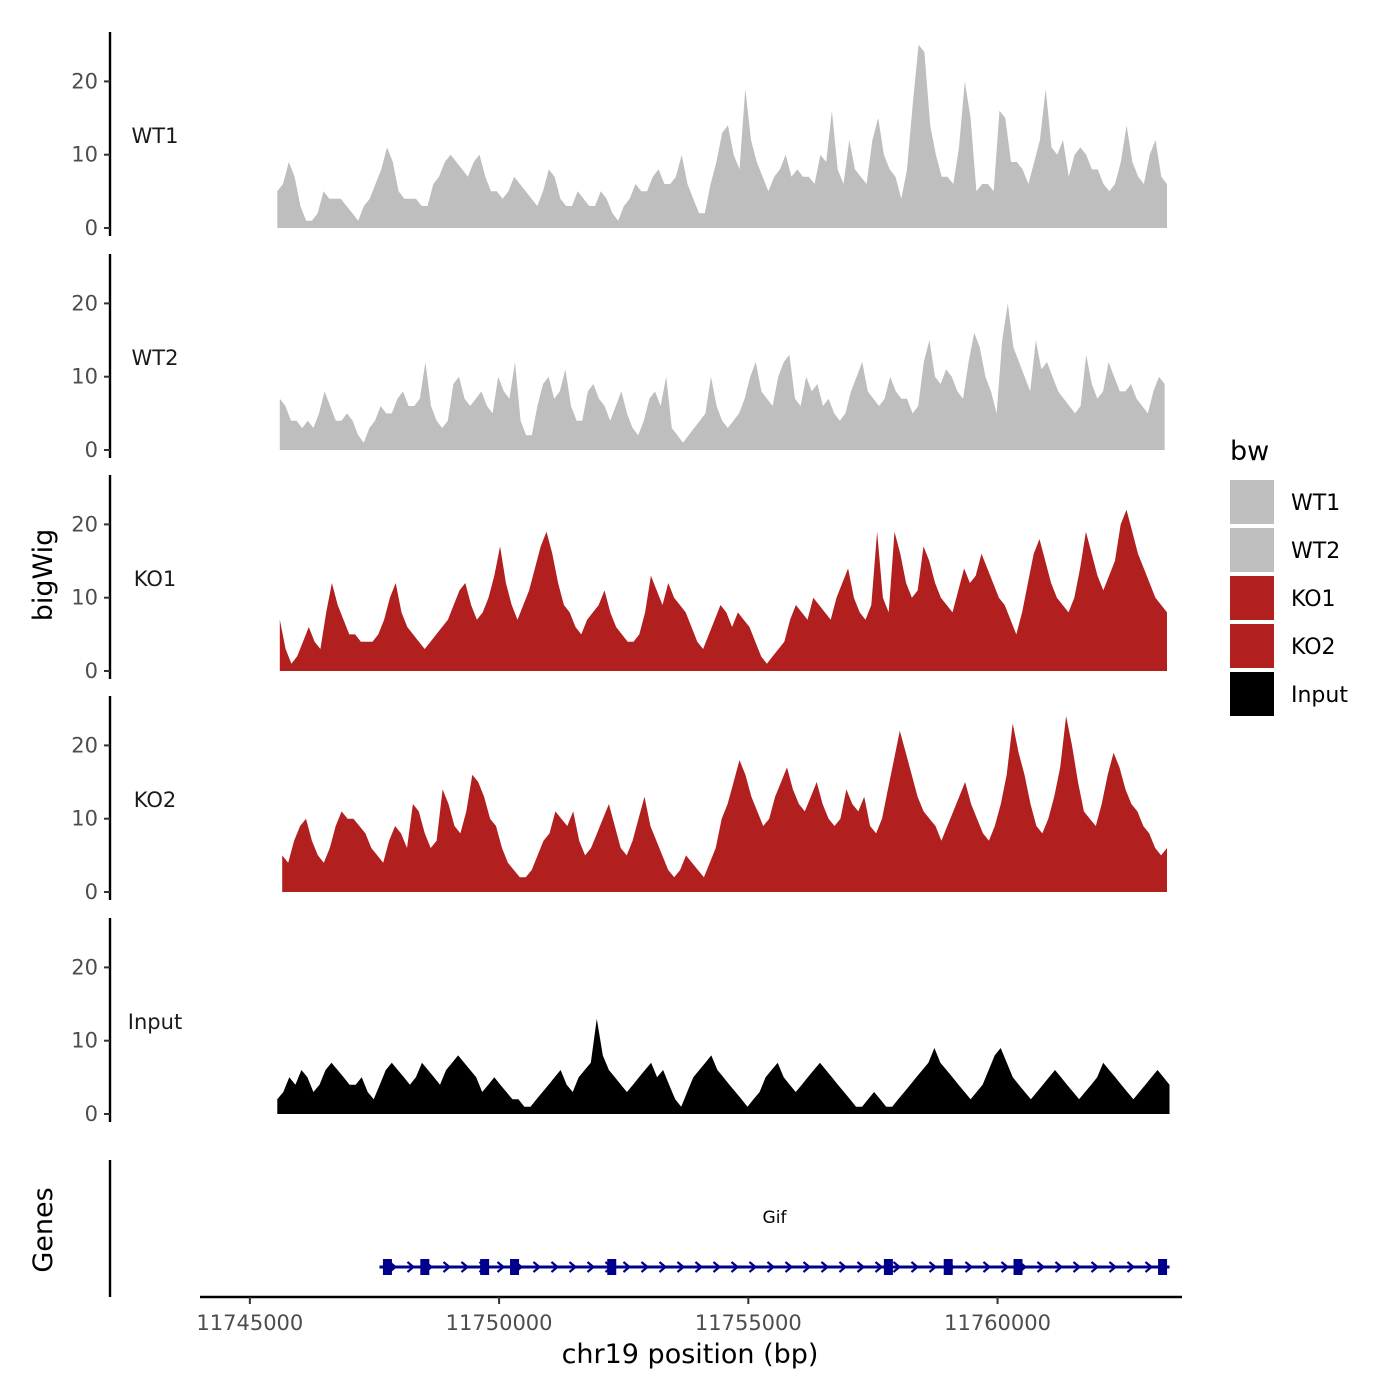  What do you see at coordinates (155, 1022) in the screenshot?
I see `track-label: Input` at bounding box center [155, 1022].